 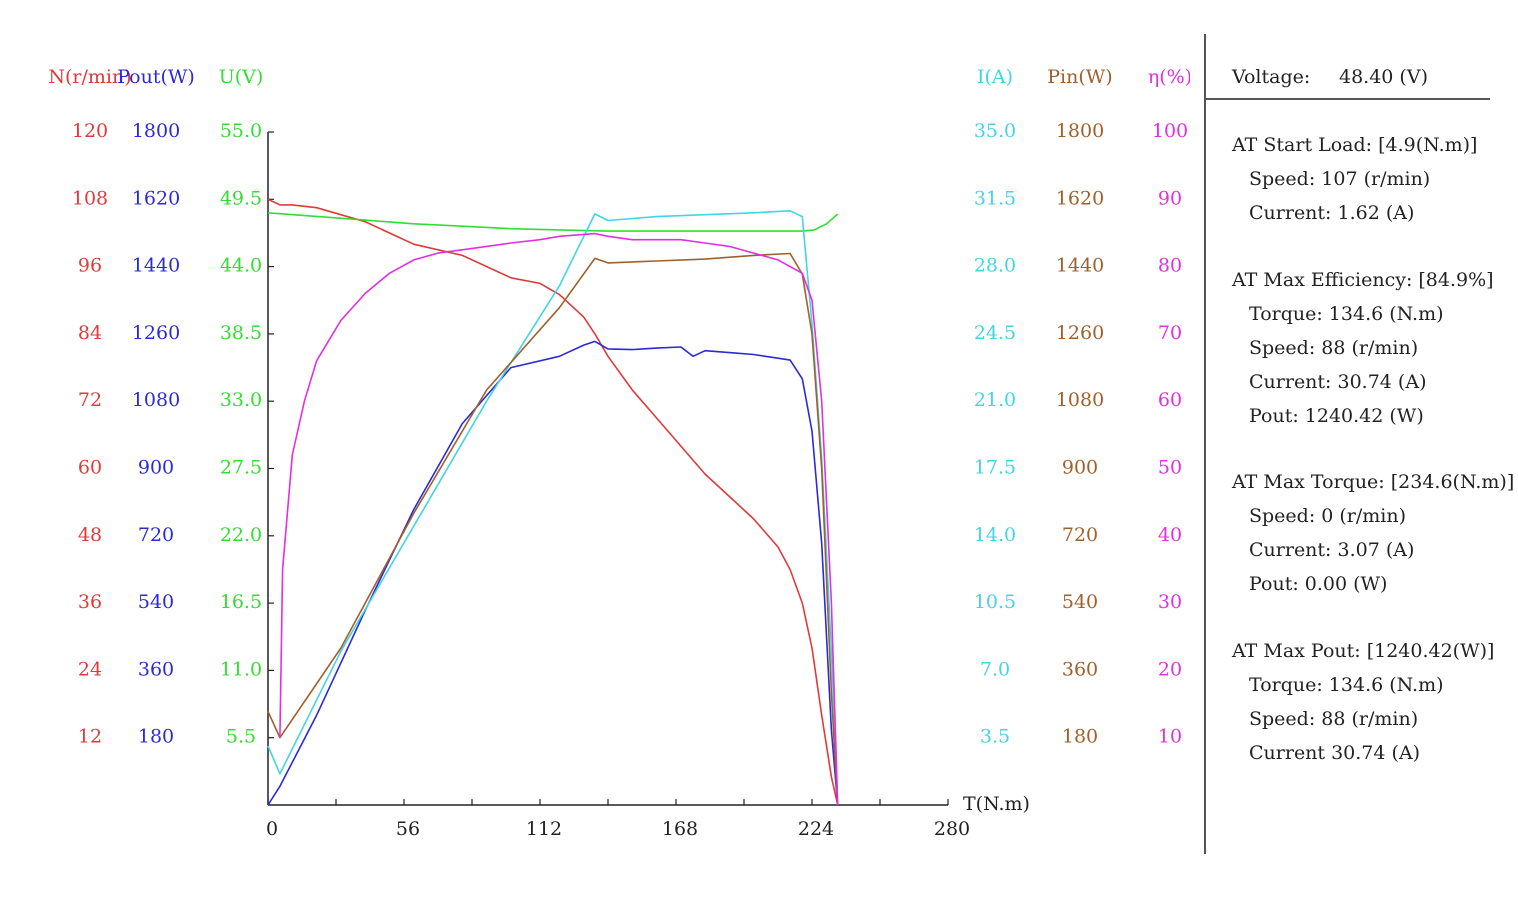 What do you see at coordinates (1170, 266) in the screenshot?
I see `eff-tick-label: 80` at bounding box center [1170, 266].